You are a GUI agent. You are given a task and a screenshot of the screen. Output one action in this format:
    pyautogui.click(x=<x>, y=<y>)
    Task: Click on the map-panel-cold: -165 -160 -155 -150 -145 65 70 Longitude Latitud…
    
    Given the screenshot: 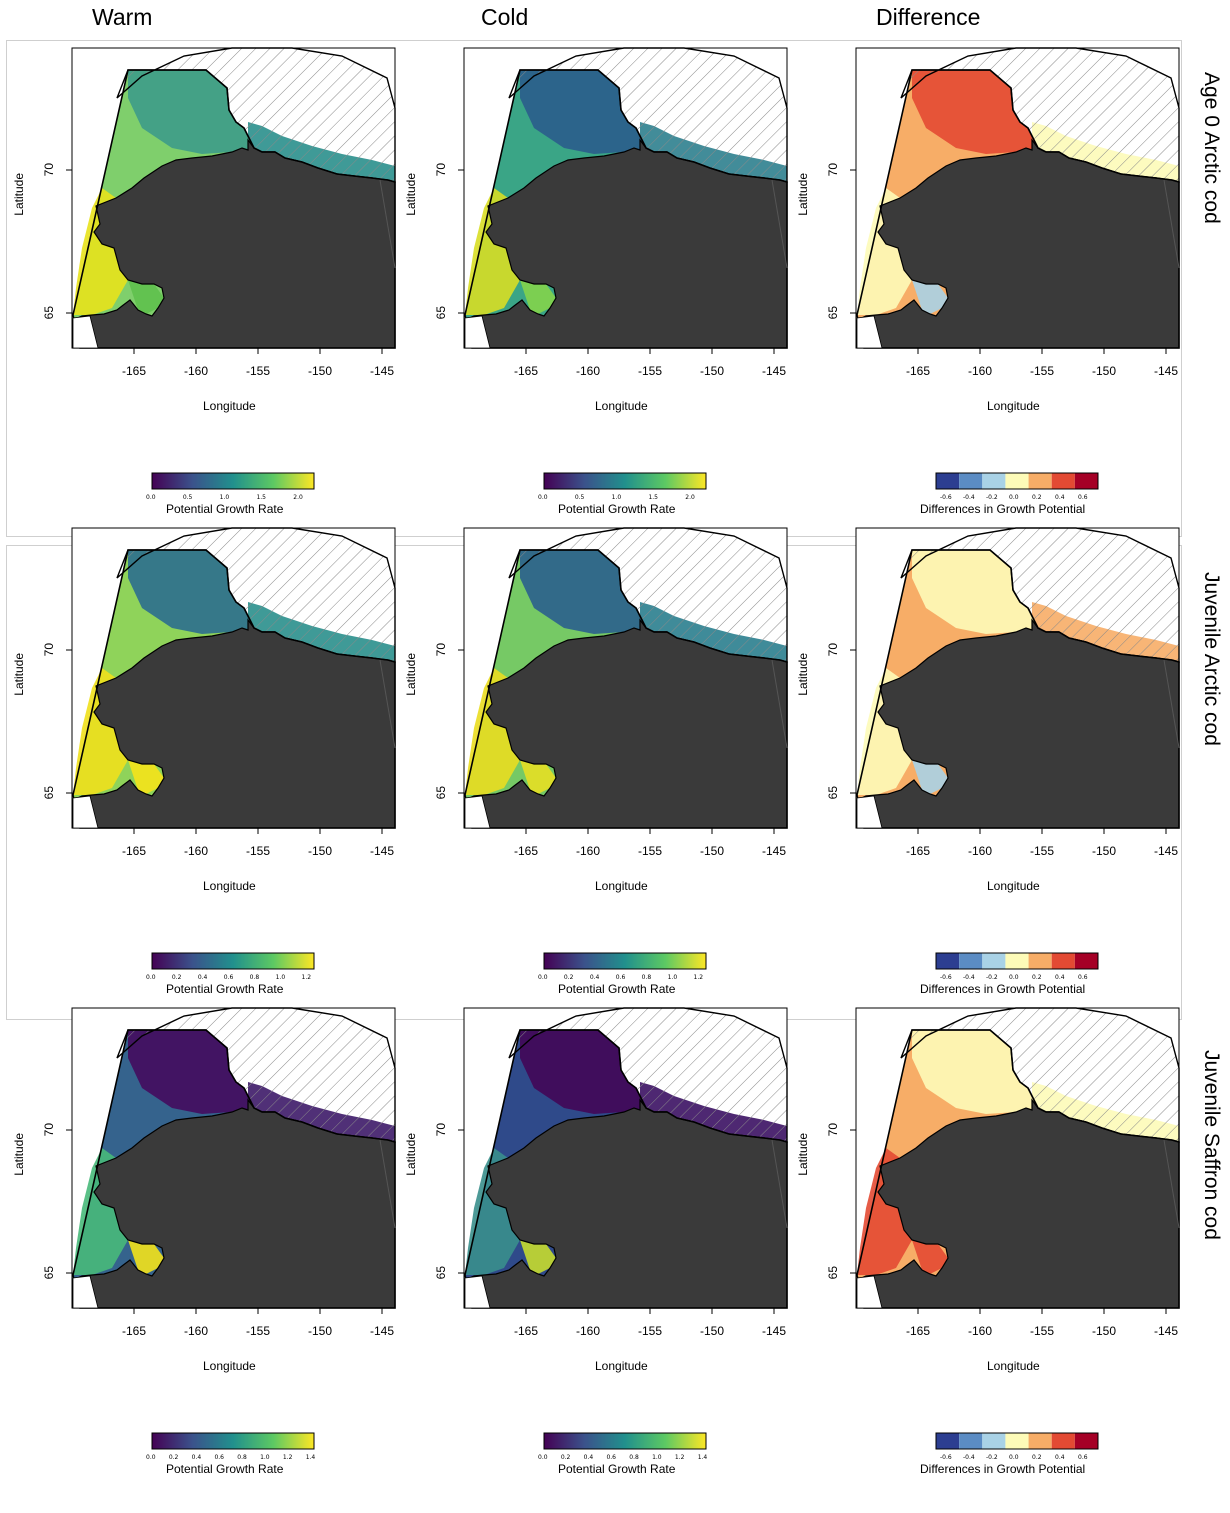 What is the action you would take?
    pyautogui.click(x=597, y=1247)
    